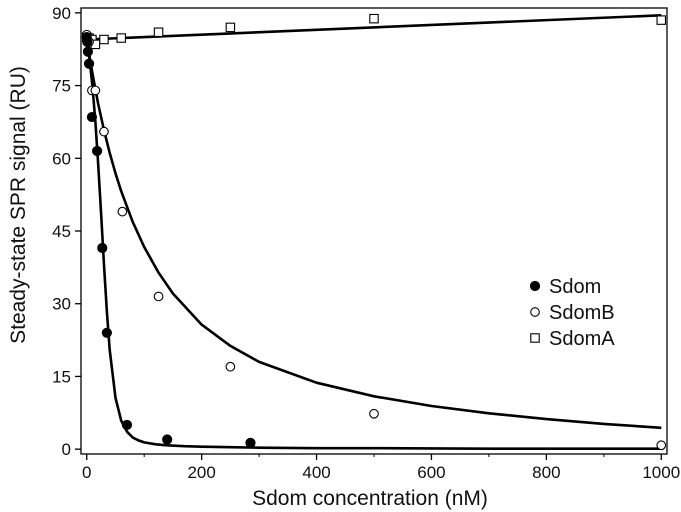 The height and width of the screenshot is (512, 681). Describe the element at coordinates (316, 472) in the screenshot. I see `x-tick-label: 400` at that location.